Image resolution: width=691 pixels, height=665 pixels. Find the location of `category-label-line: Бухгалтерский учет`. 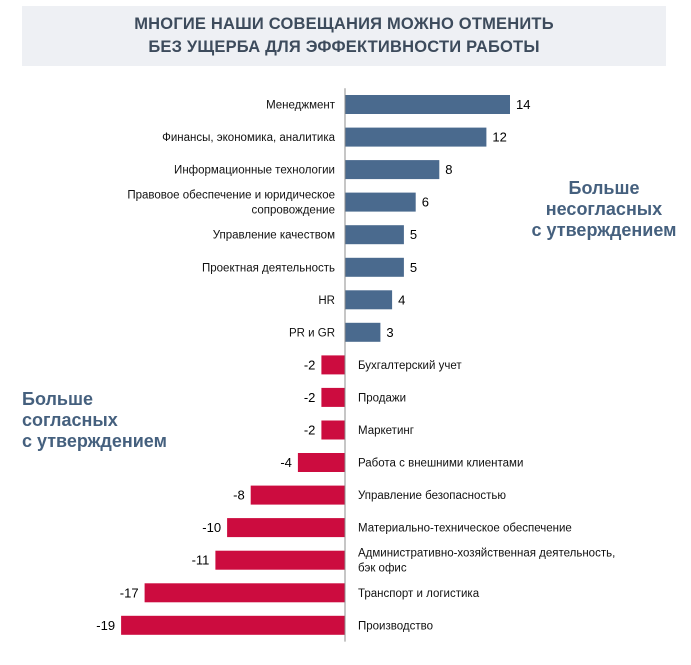

category-label-line: Бухгалтерский учет is located at coordinates (410, 366).